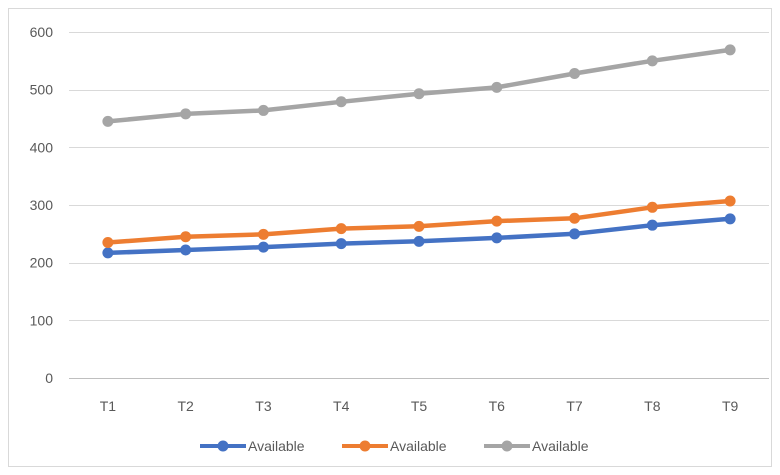  What do you see at coordinates (730, 406) in the screenshot?
I see `x-tick-label: T9` at bounding box center [730, 406].